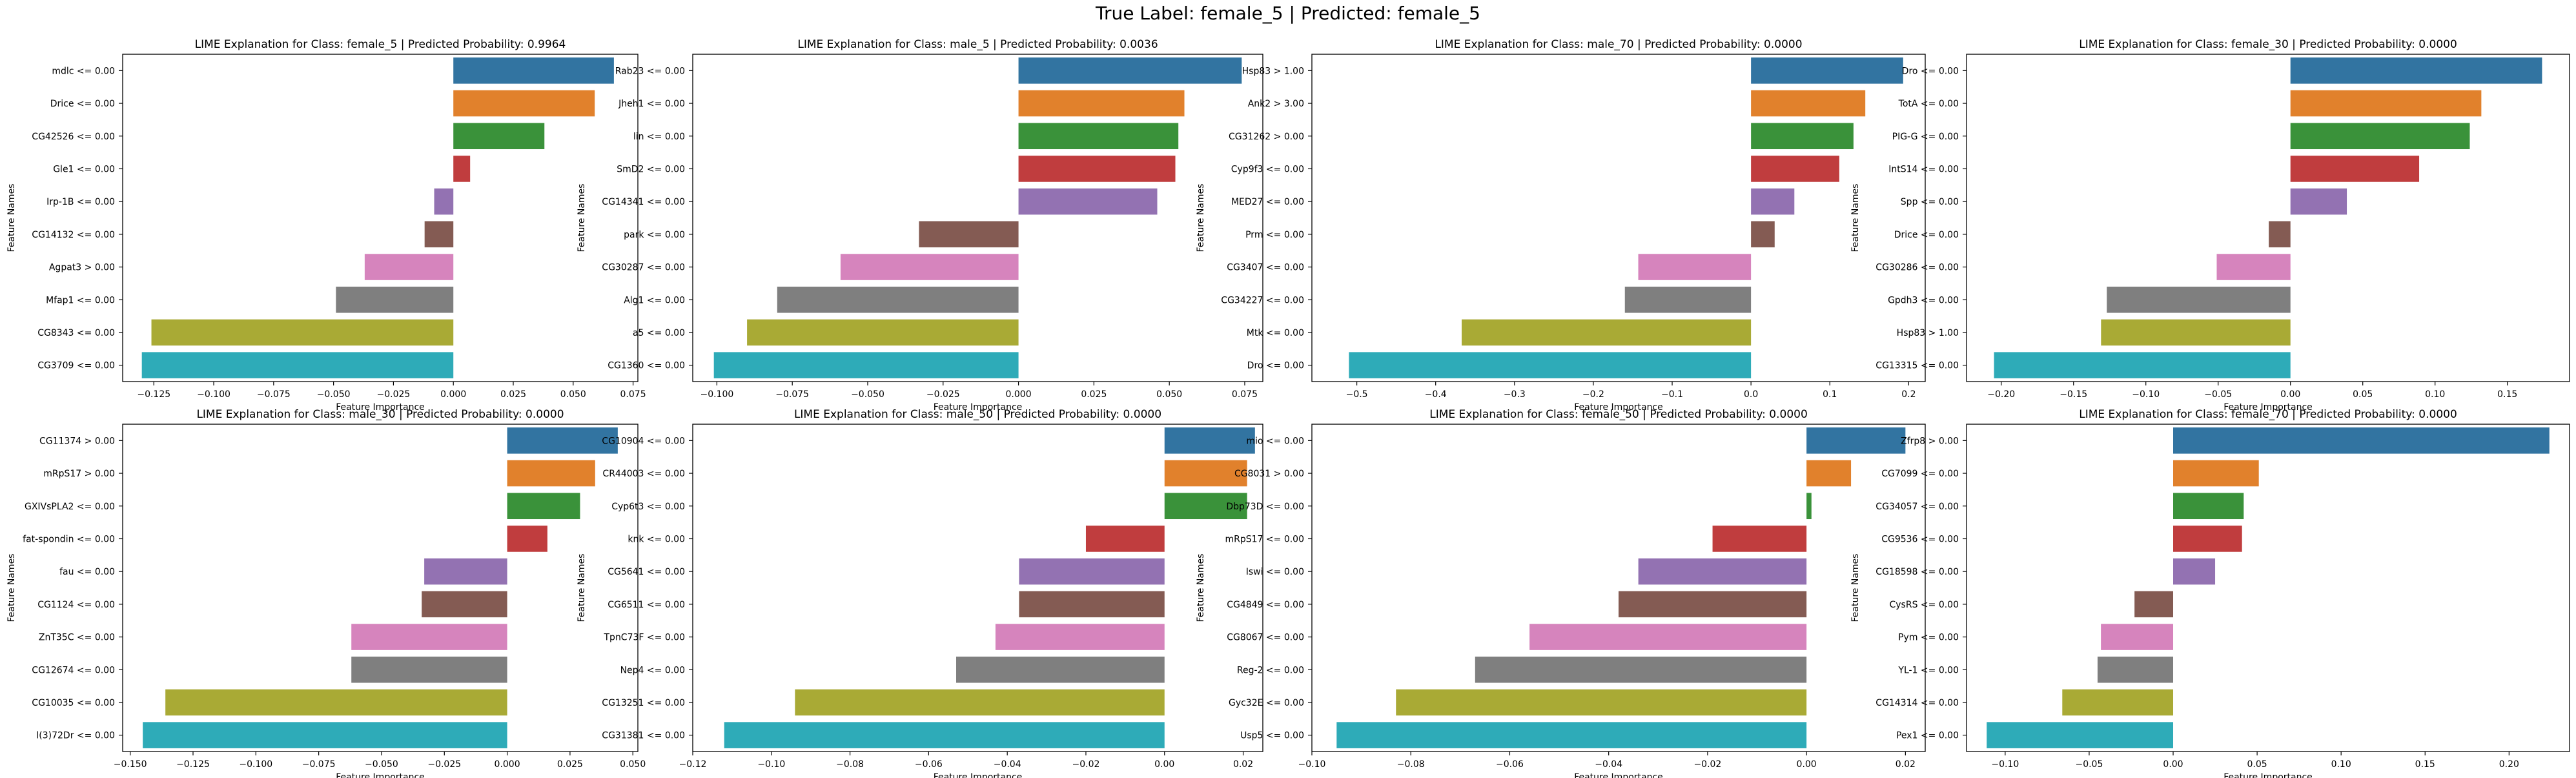  I want to click on y-tick-label: Dbp73D <= 0.00, so click(1265, 507).